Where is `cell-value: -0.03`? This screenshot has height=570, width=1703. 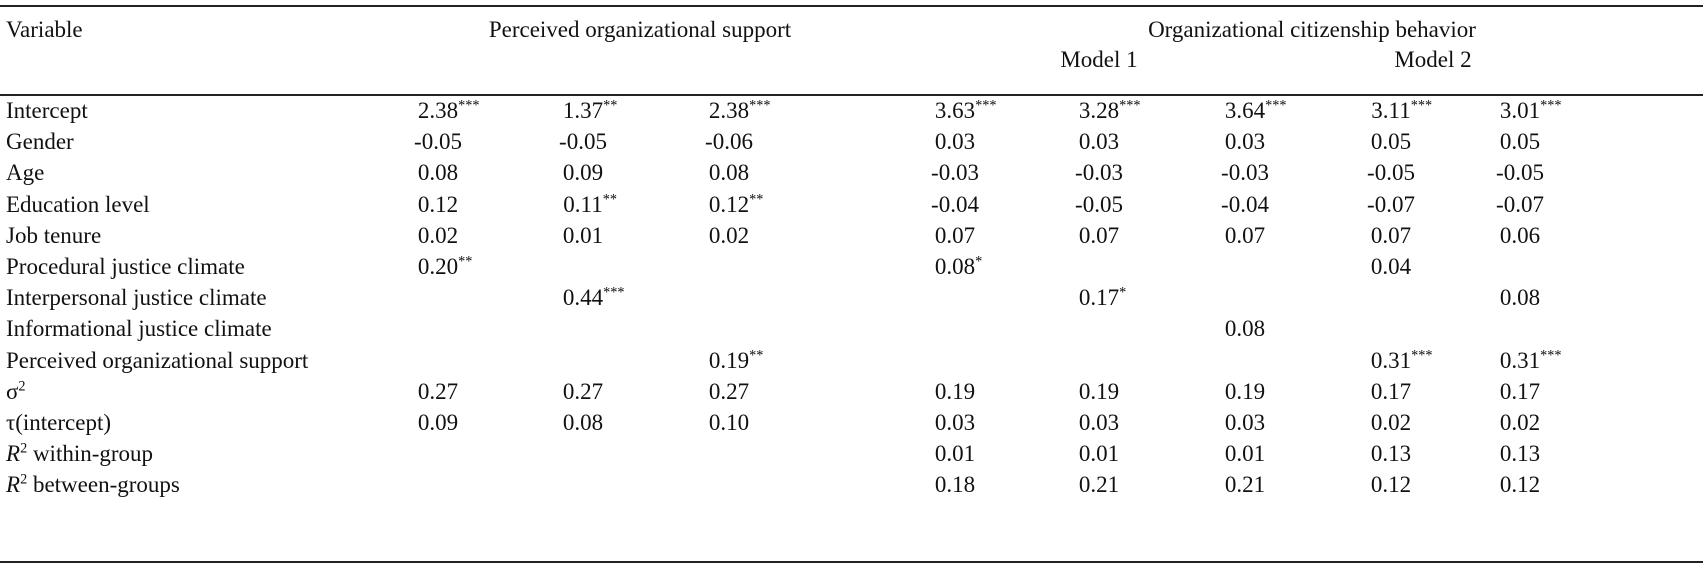
cell-value: -0.03 is located at coordinates (955, 173).